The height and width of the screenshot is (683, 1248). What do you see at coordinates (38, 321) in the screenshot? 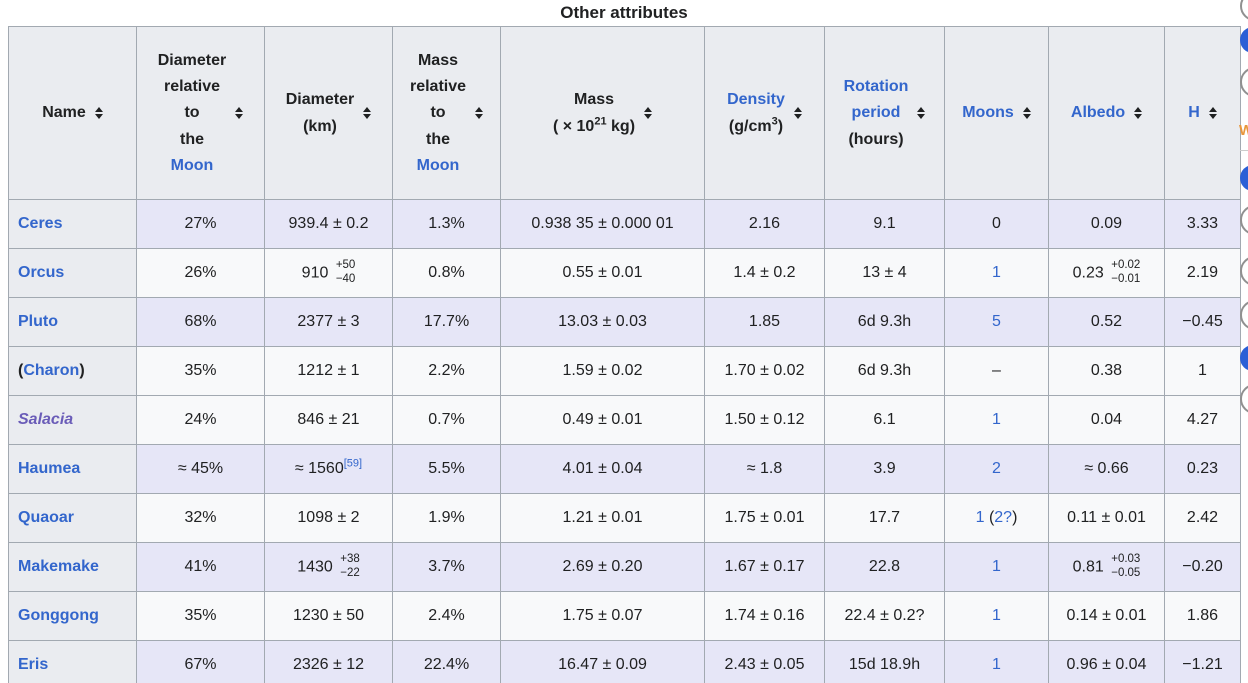
I see `planet-link: Pluto` at bounding box center [38, 321].